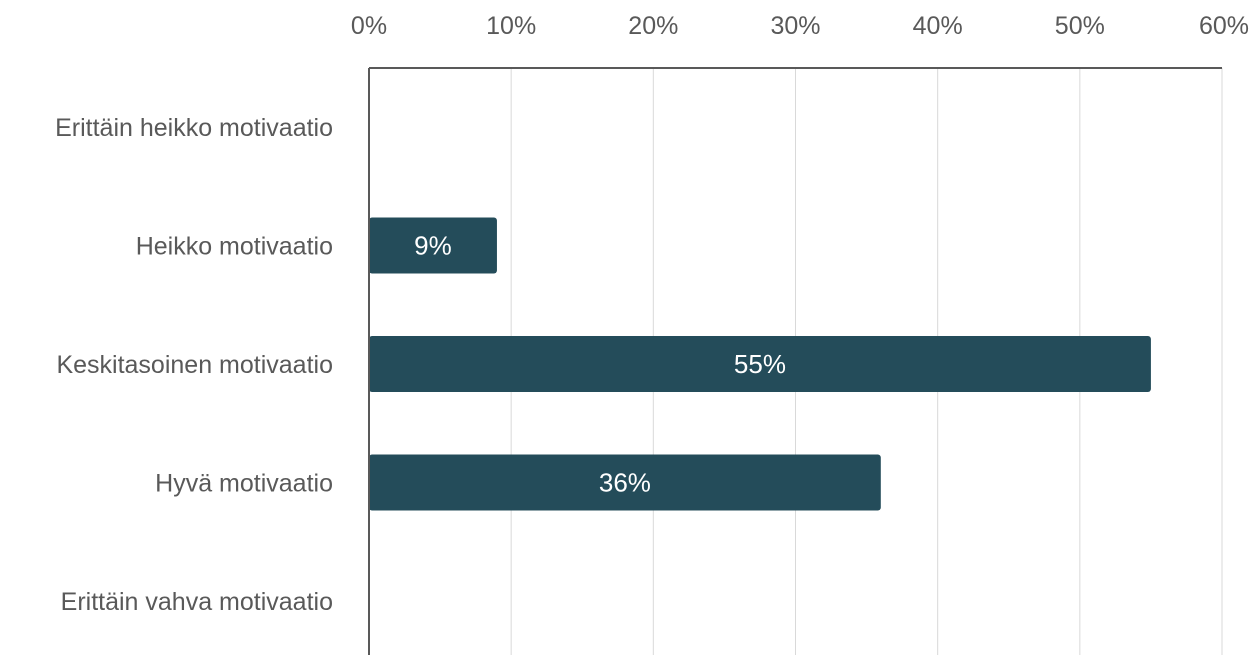 This screenshot has height=655, width=1257. I want to click on category-label: Hyvä motivaatio, so click(244, 484).